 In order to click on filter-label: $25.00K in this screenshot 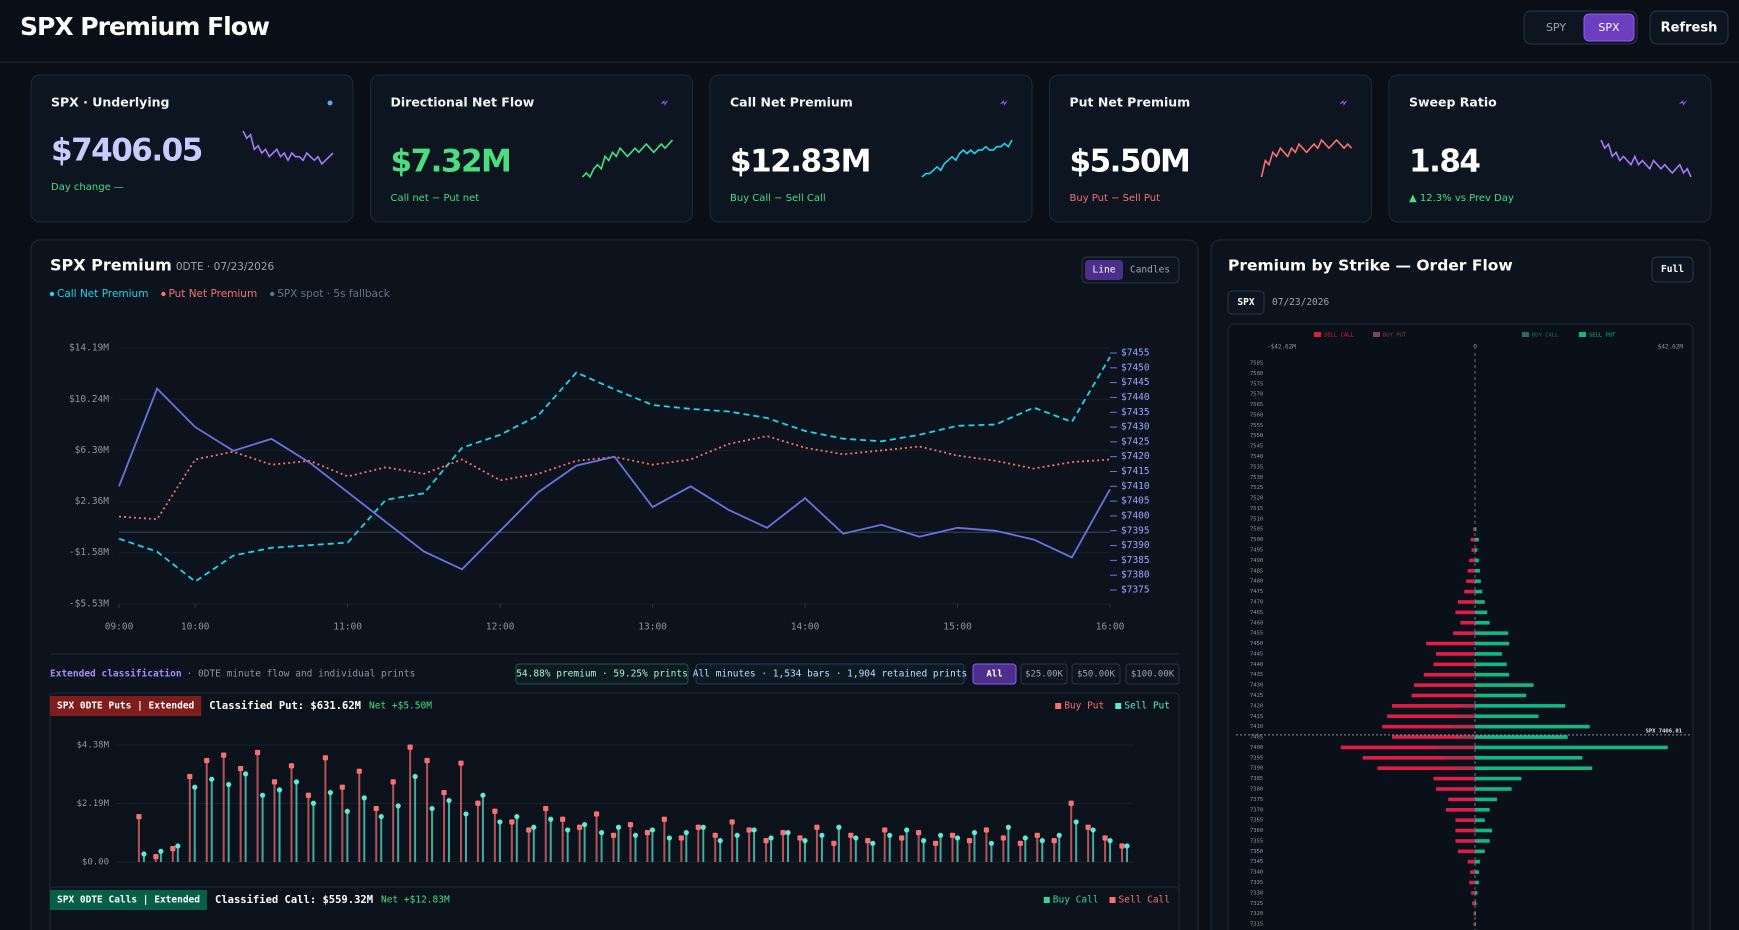, I will do `click(1044, 675)`.